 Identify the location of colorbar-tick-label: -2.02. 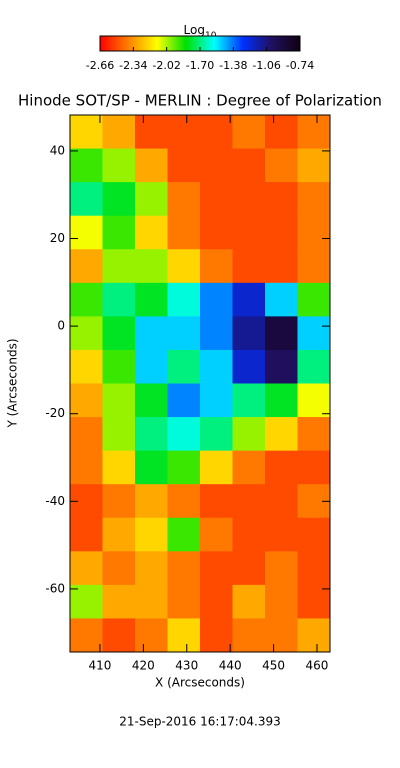
(166, 65).